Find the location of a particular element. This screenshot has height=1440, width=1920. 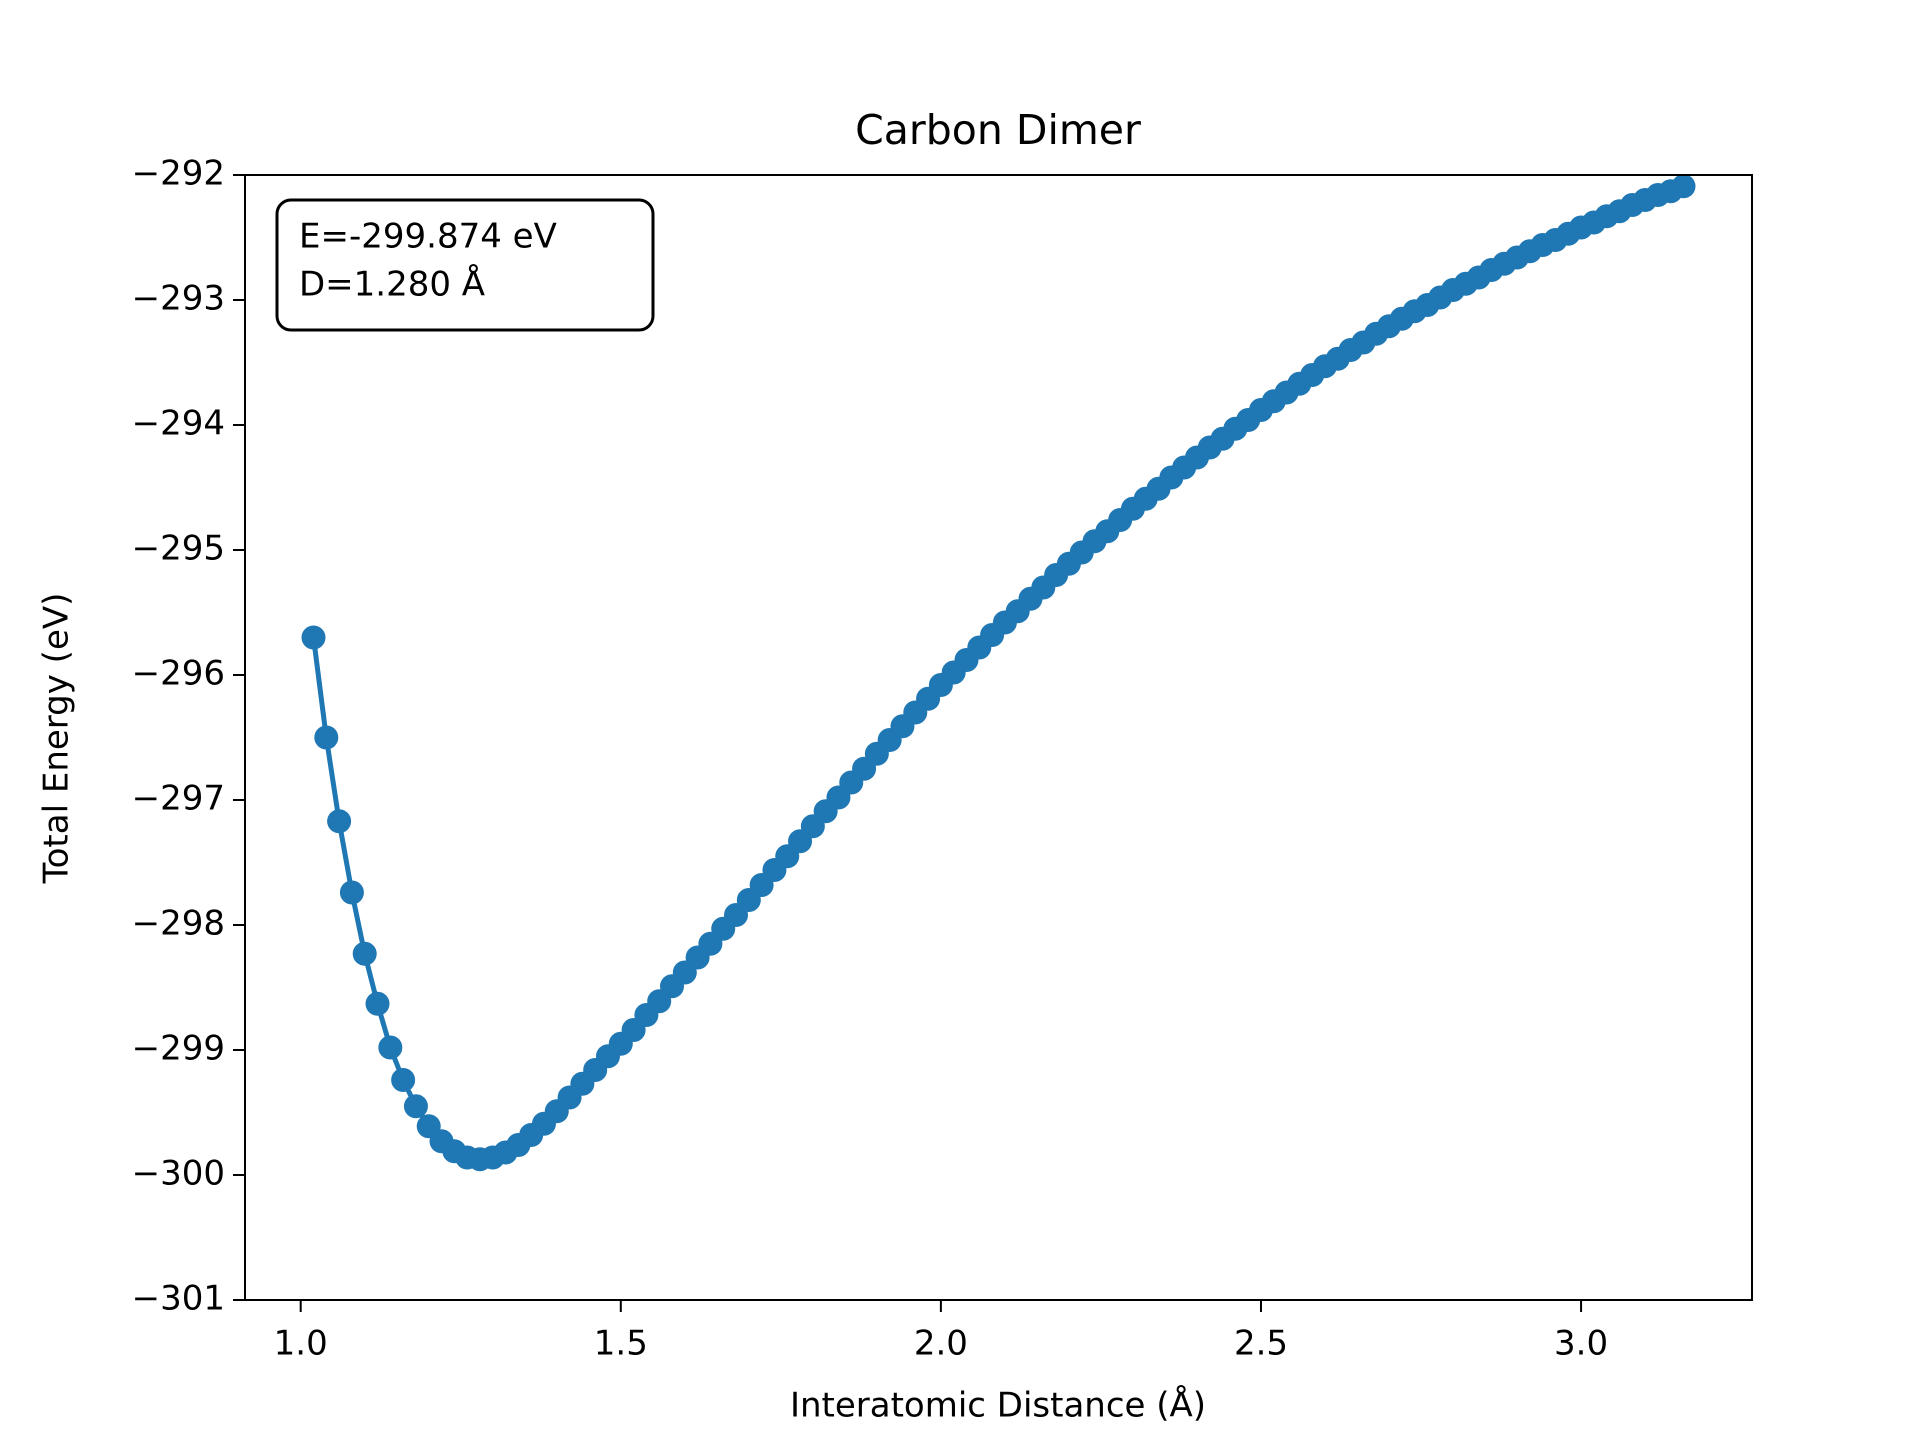

annotation-box is located at coordinates (465, 265).